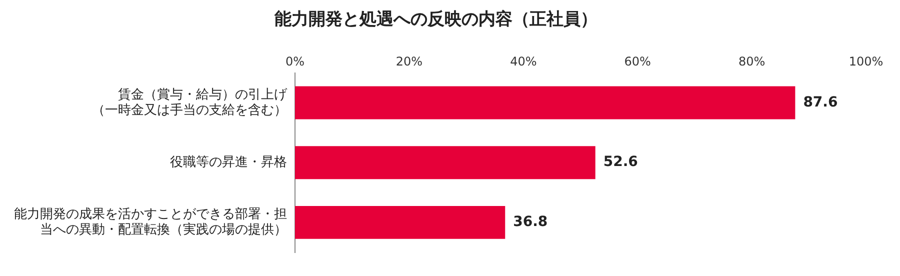 The image size is (900, 276). I want to click on y-tick-label: 能力開発の成果を活かすことができる部署・担当への異動・配置転換（実践の場の提供）, so click(150, 222).